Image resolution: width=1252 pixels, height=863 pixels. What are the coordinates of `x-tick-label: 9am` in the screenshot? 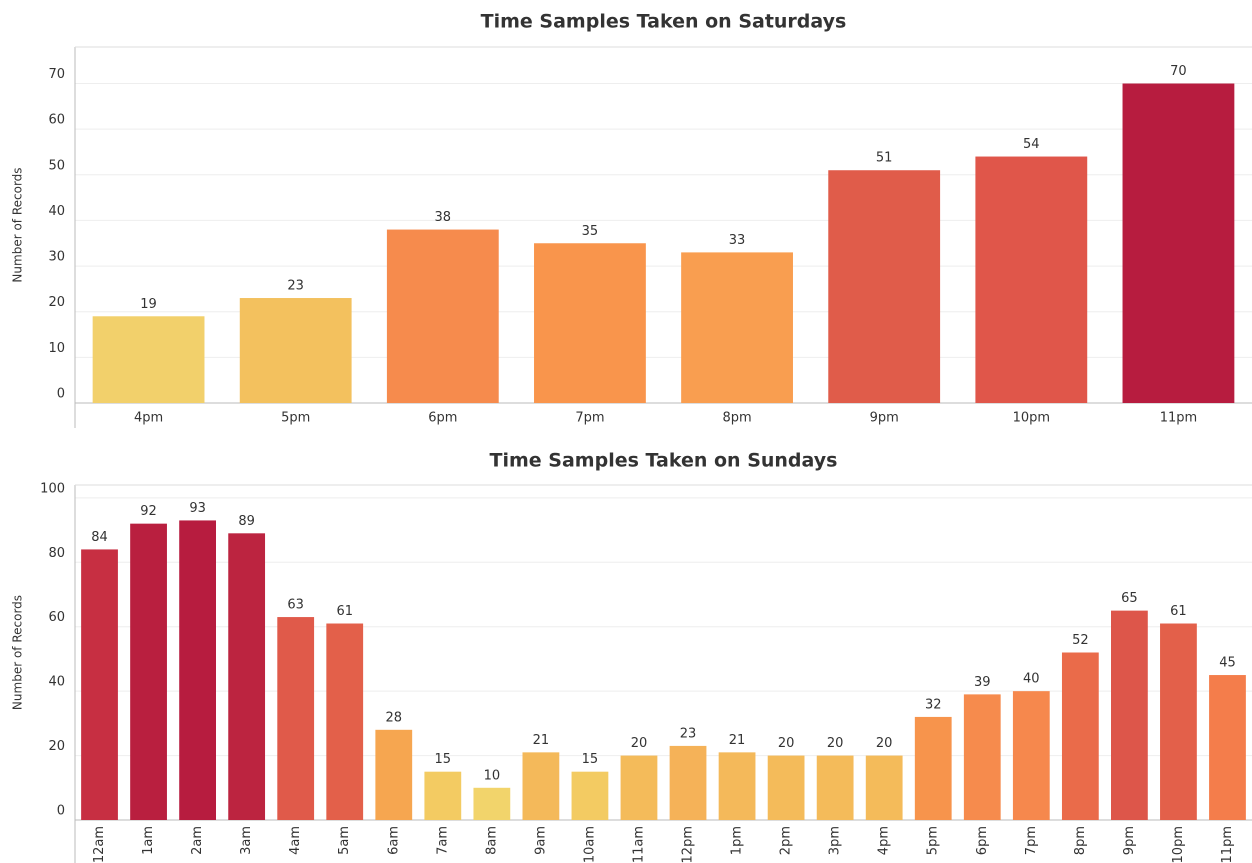 It's located at (540, 840).